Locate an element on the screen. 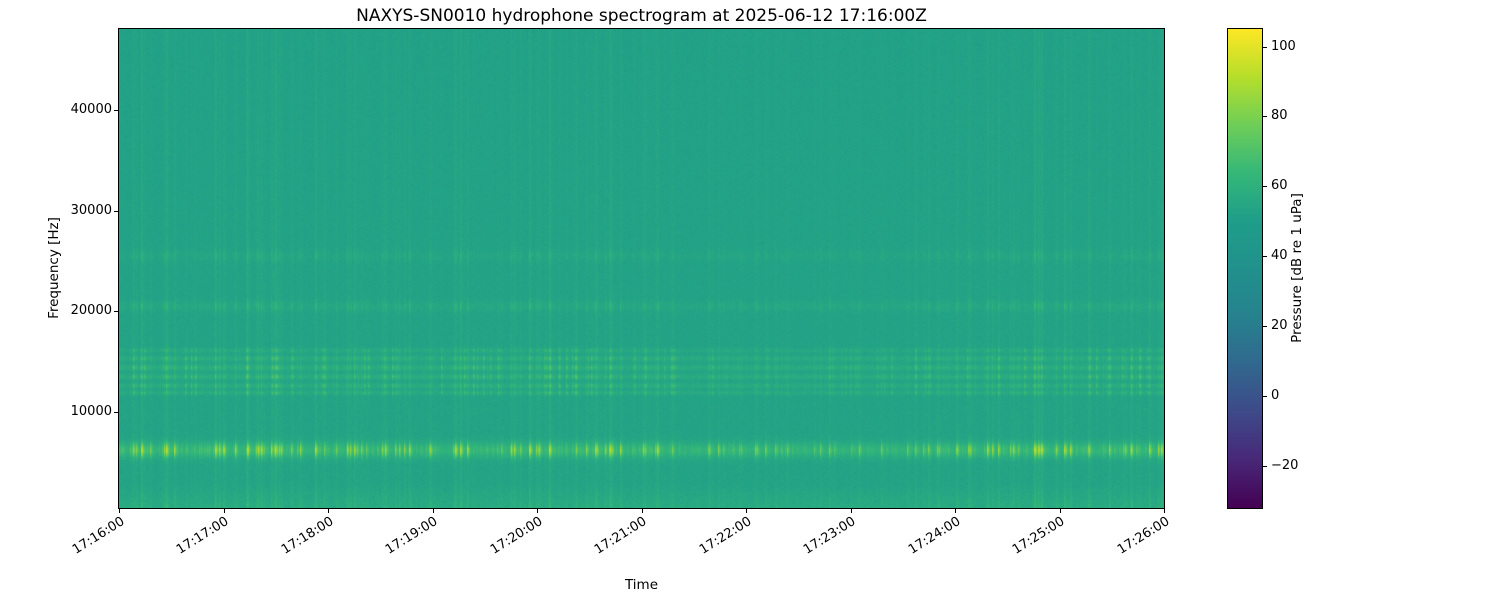  y-tick-label: 30000 is located at coordinates (91, 210).